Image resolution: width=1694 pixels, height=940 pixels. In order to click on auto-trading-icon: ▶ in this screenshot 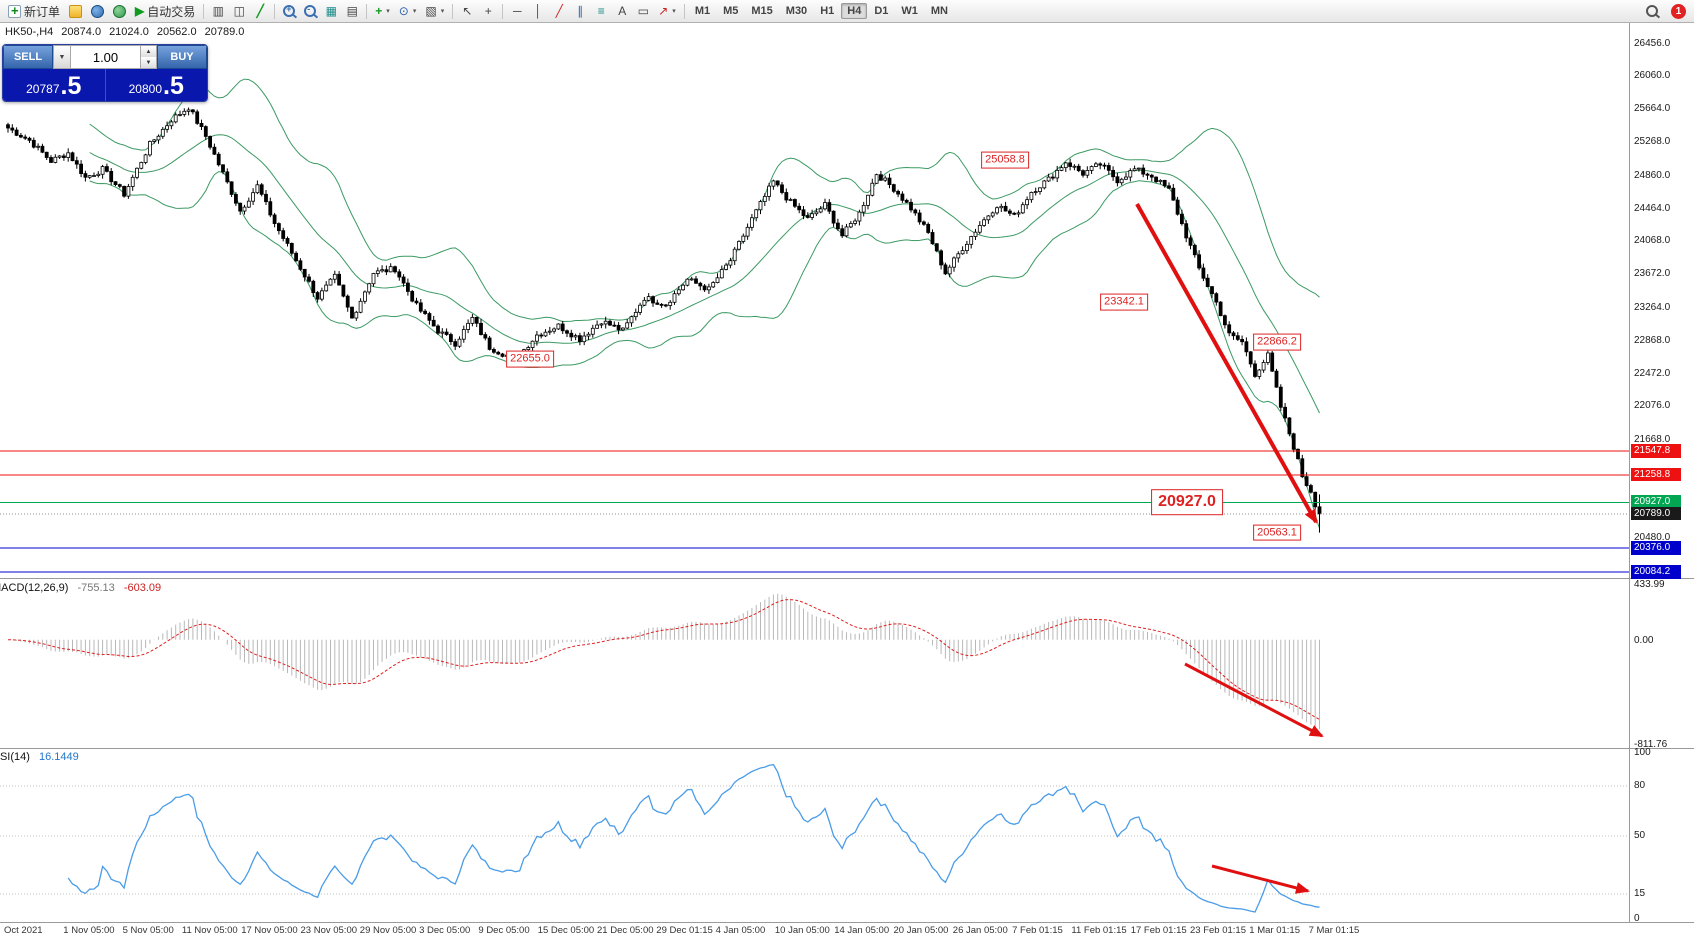, I will do `click(140, 11)`.